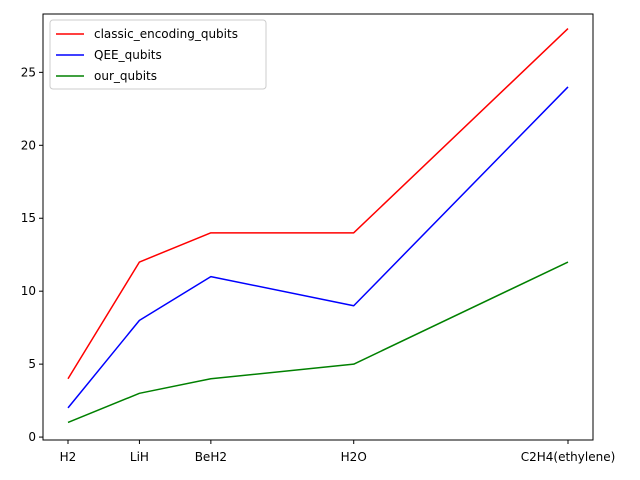 This screenshot has width=640, height=480. Describe the element at coordinates (139, 457) in the screenshot. I see `x-tick-label: LiH` at that location.